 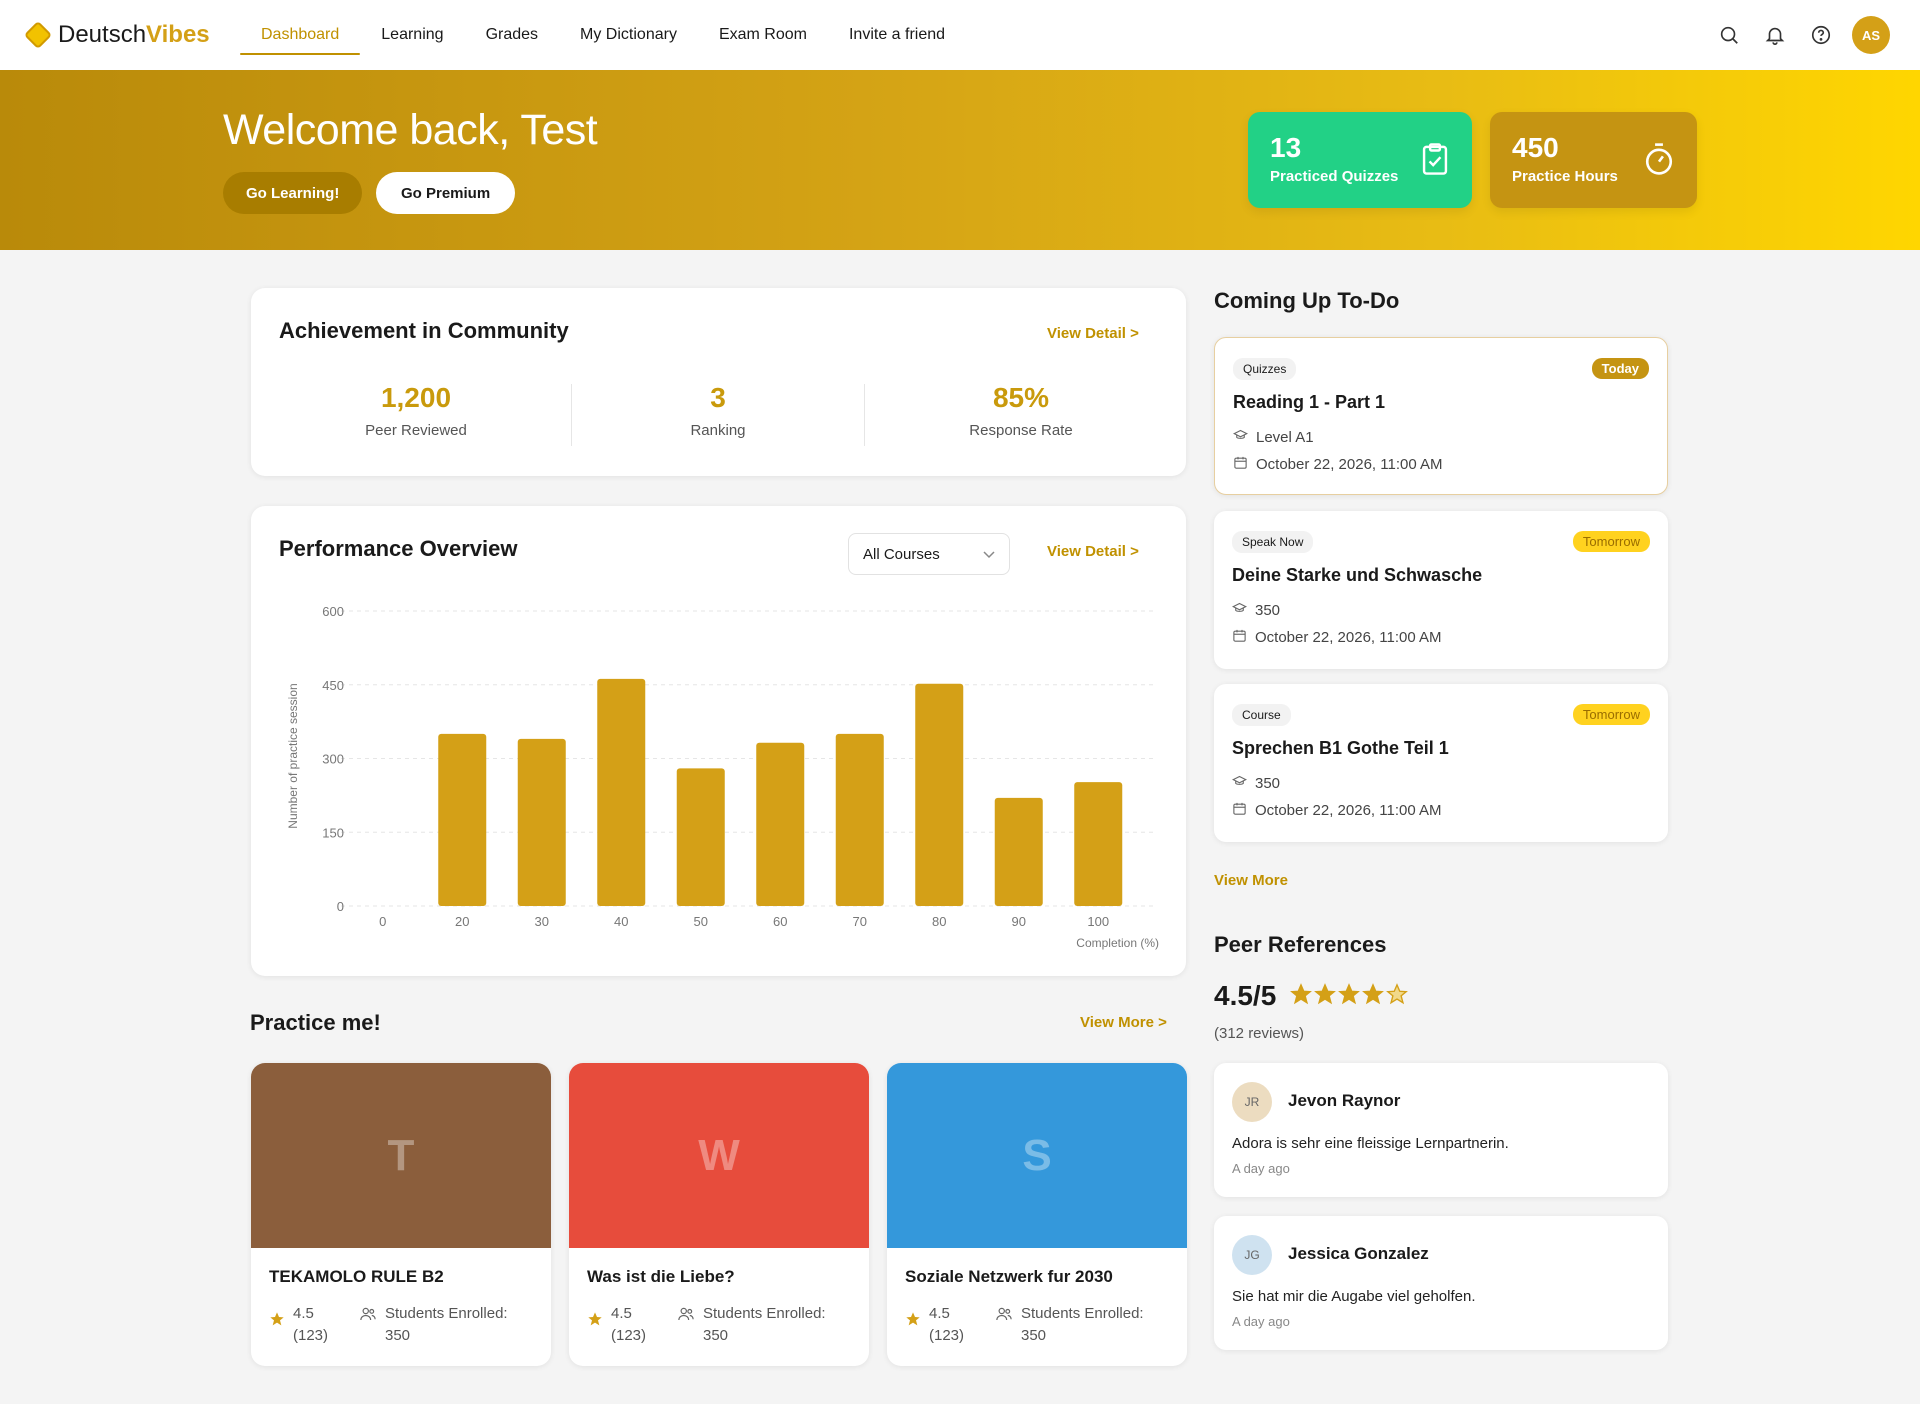 What do you see at coordinates (1659, 161) in the screenshot?
I see `stopwatch-icon` at bounding box center [1659, 161].